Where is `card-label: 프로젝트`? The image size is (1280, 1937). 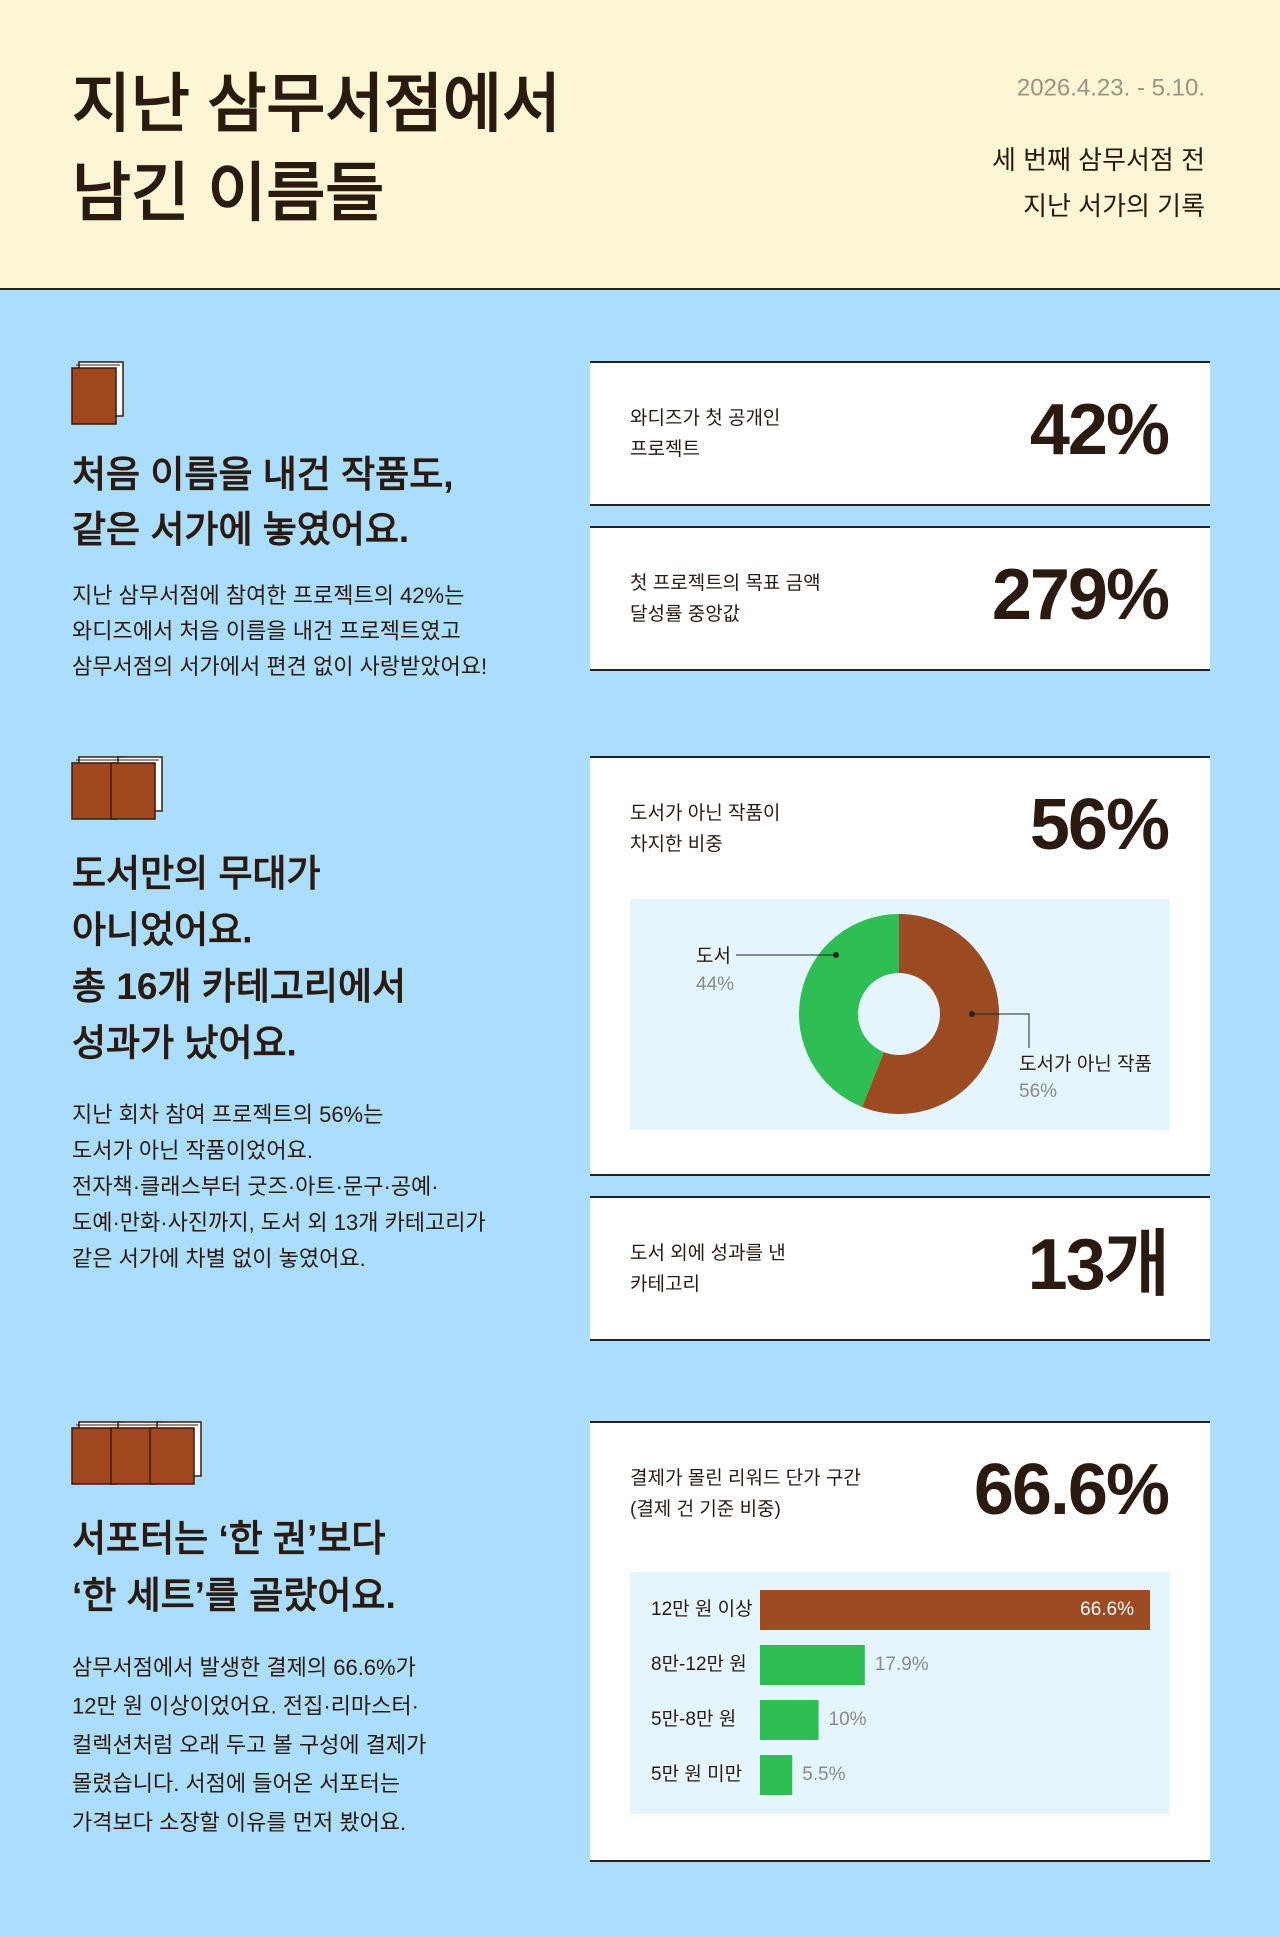 card-label: 프로젝트 is located at coordinates (665, 449).